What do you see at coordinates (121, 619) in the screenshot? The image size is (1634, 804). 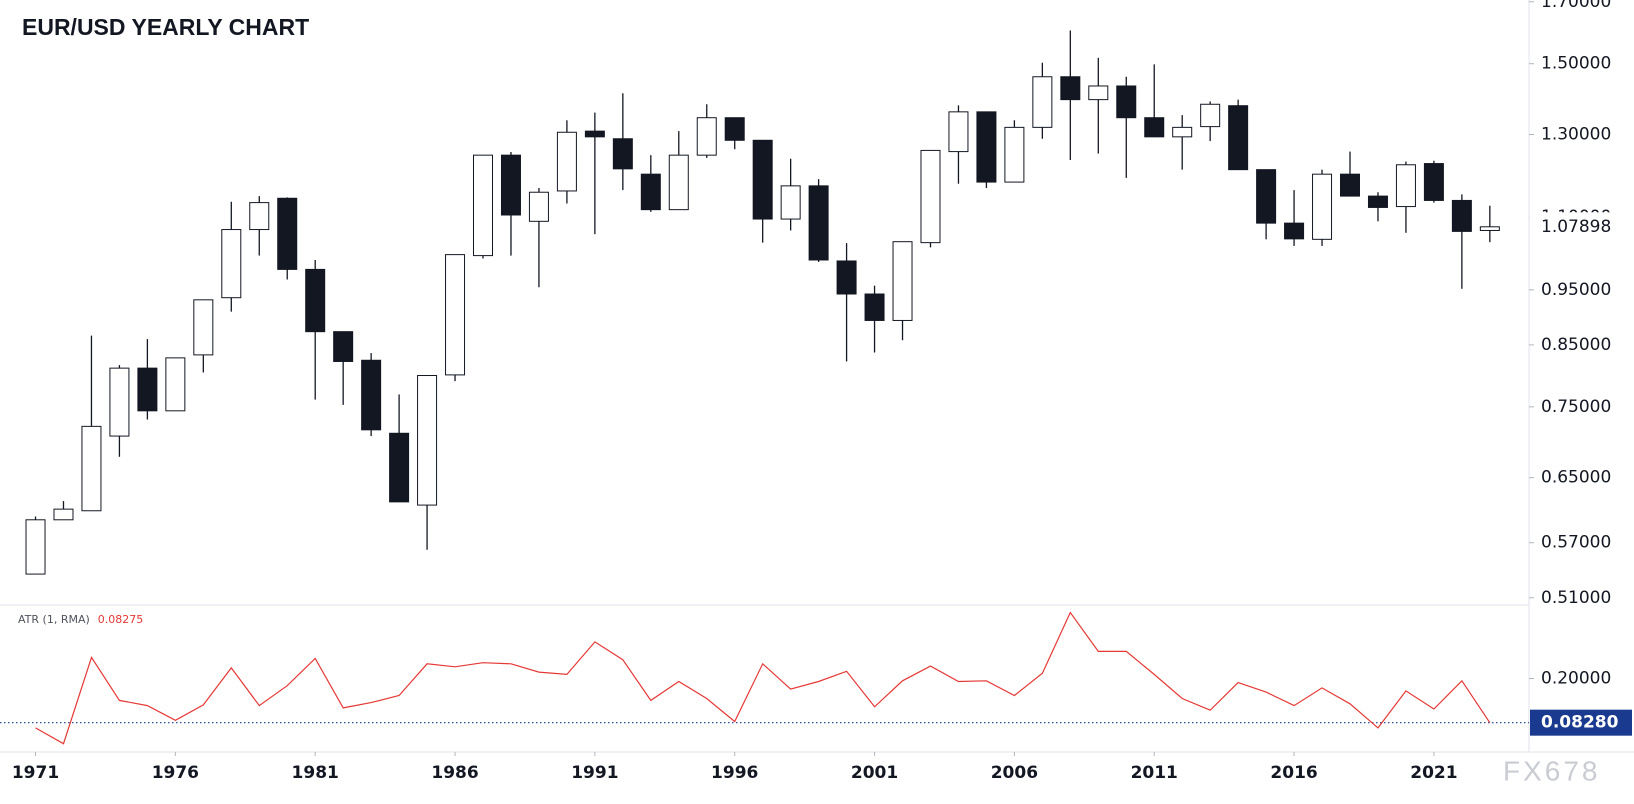 I see `legend-value: 0.08275` at bounding box center [121, 619].